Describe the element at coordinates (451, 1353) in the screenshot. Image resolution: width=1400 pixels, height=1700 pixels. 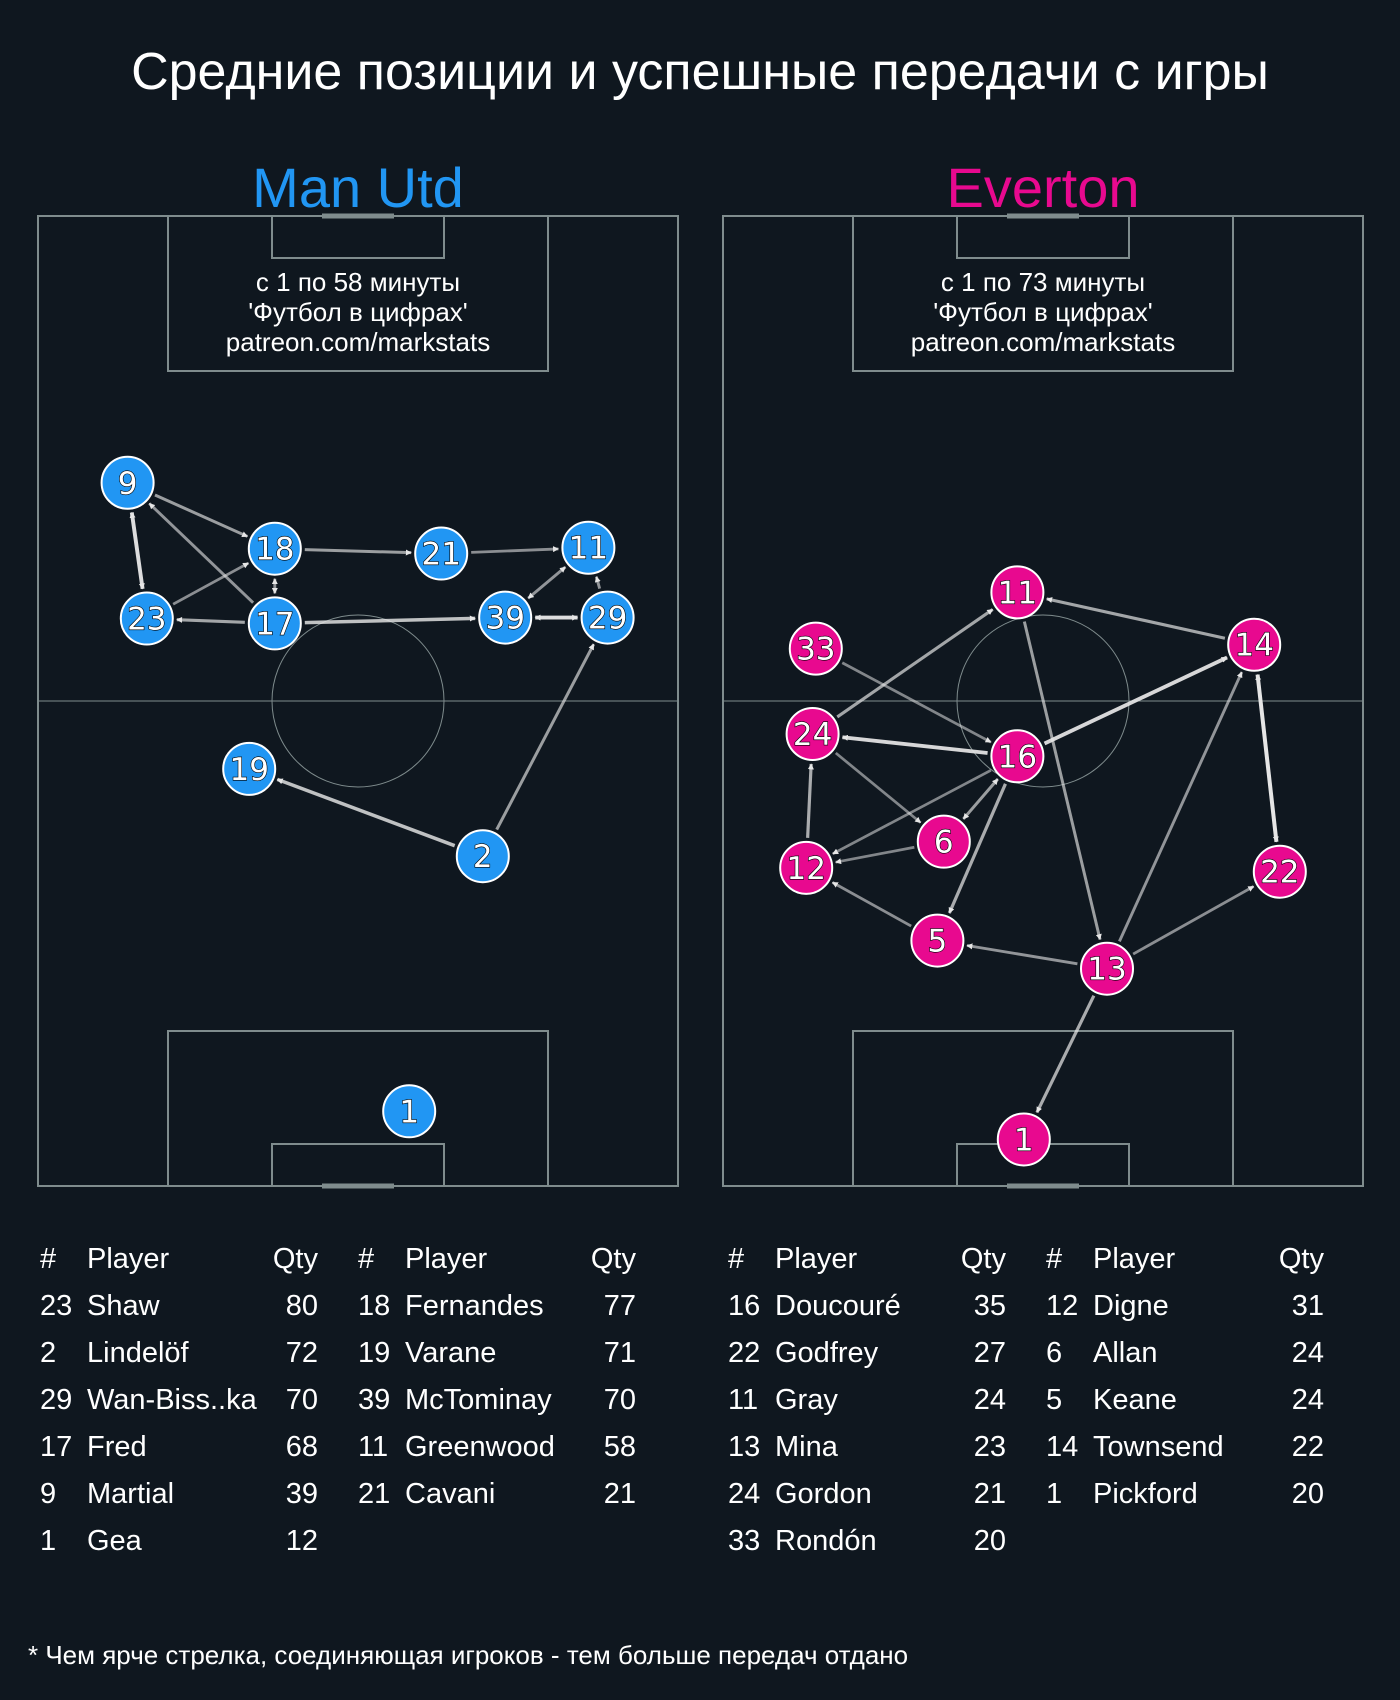
I see `roster-player: Varane` at that location.